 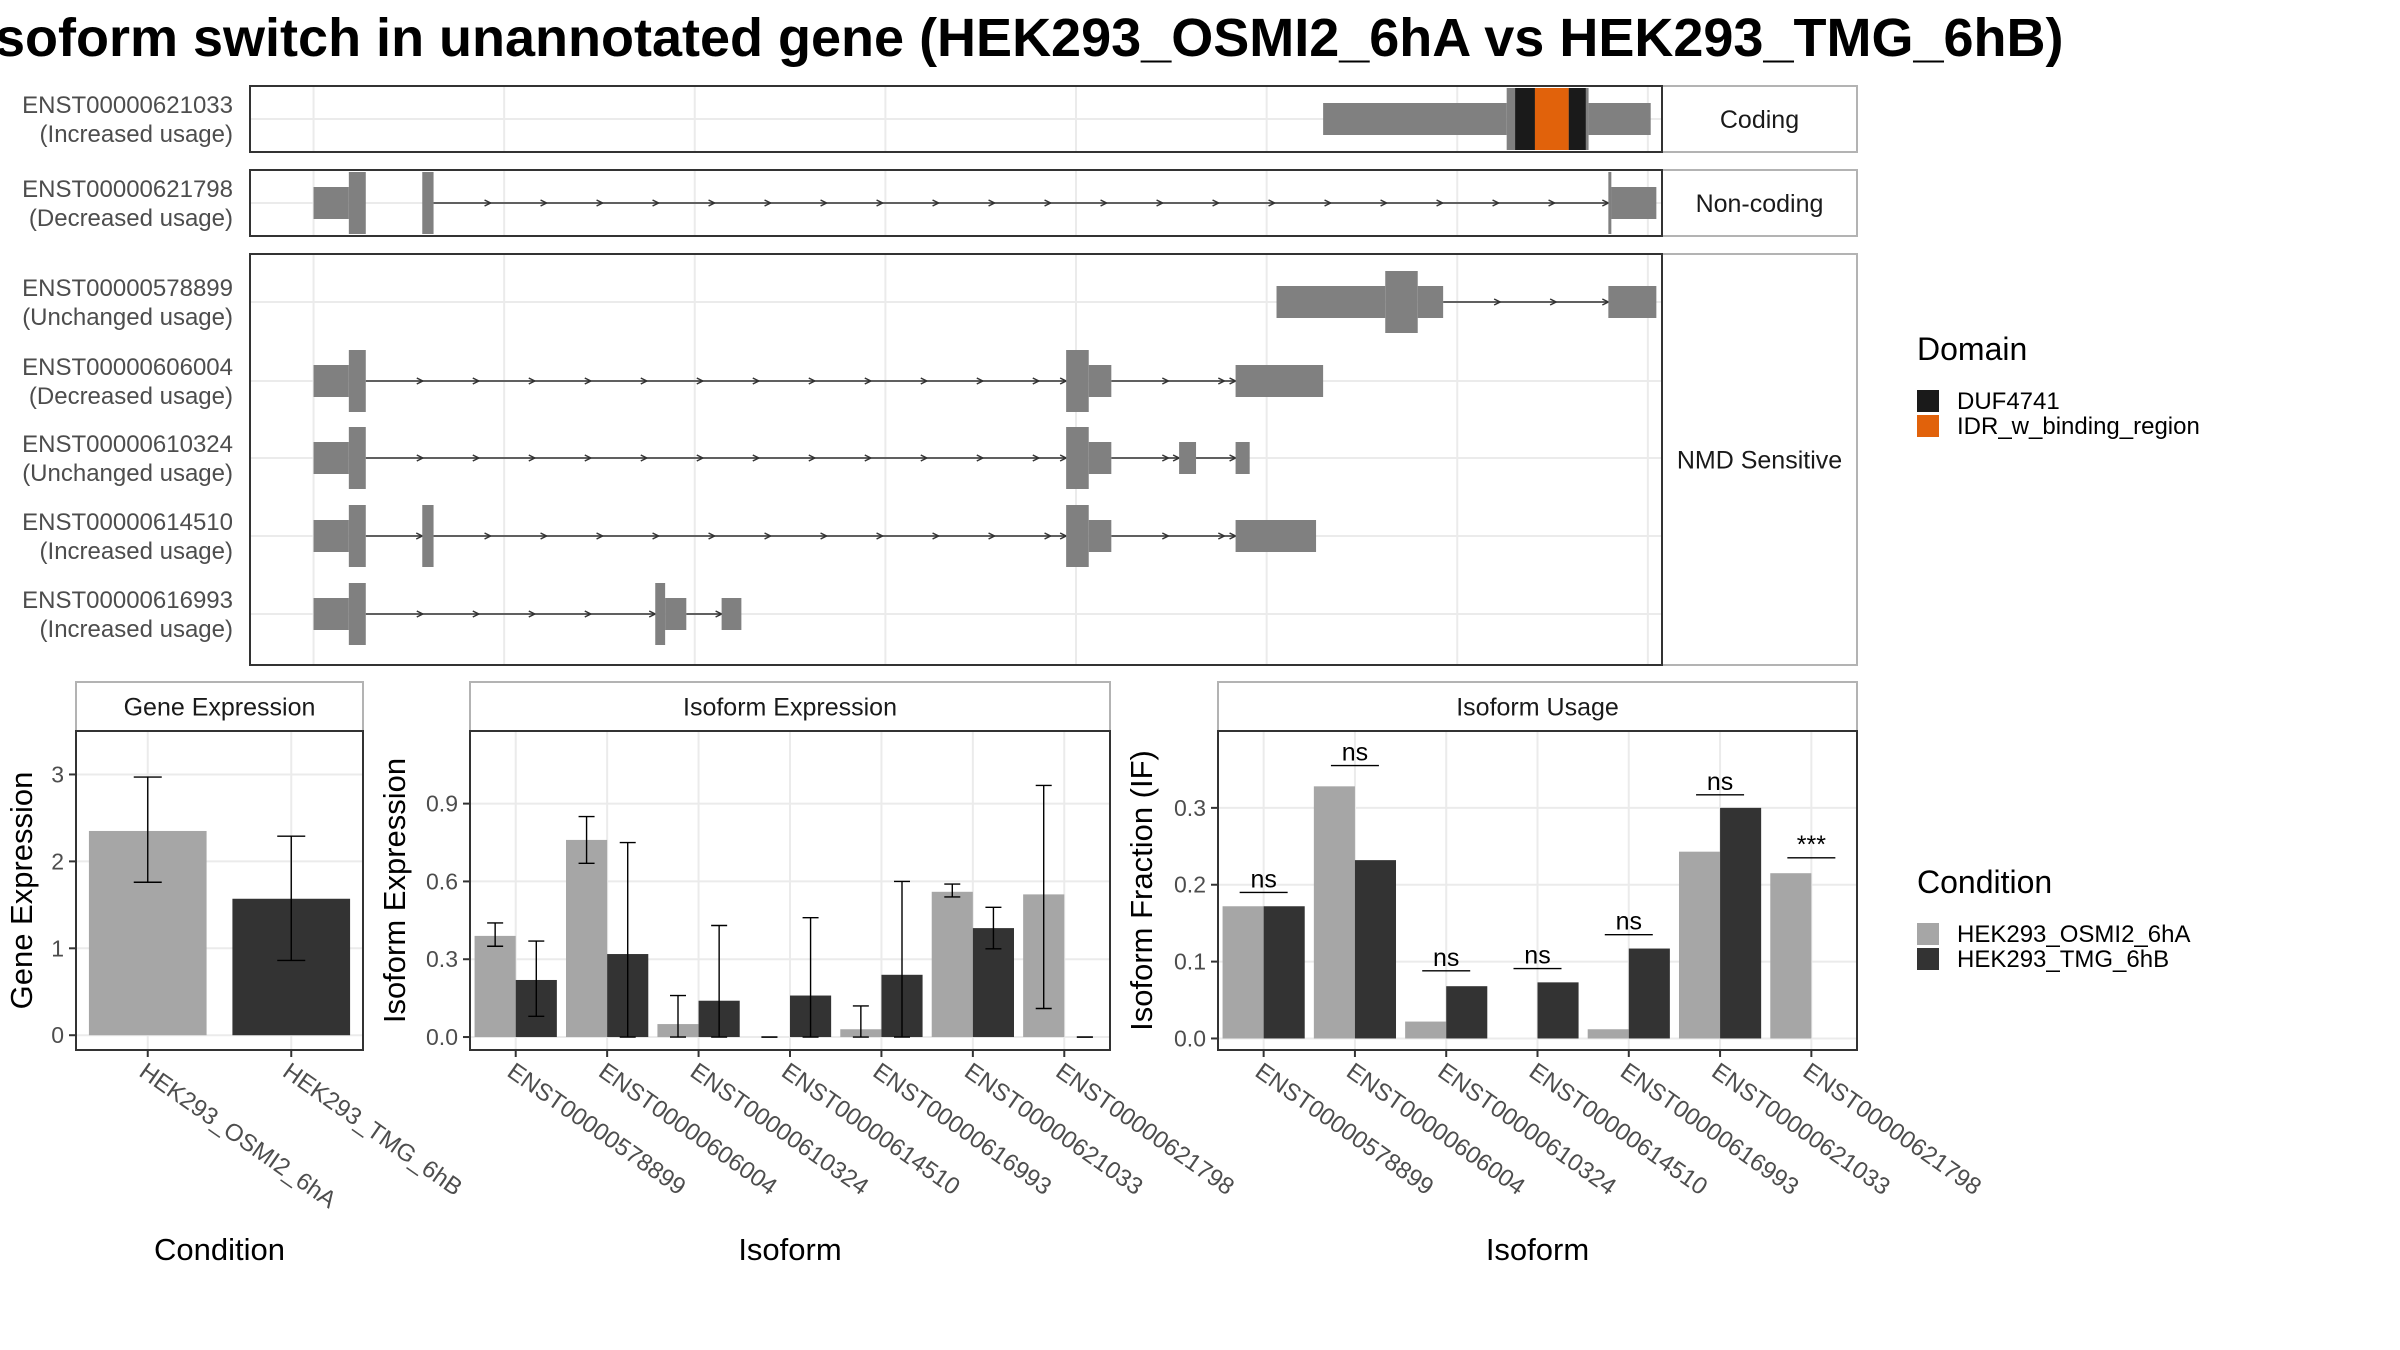 I want to click on facet-strip-label: Coding, so click(x=1759, y=120).